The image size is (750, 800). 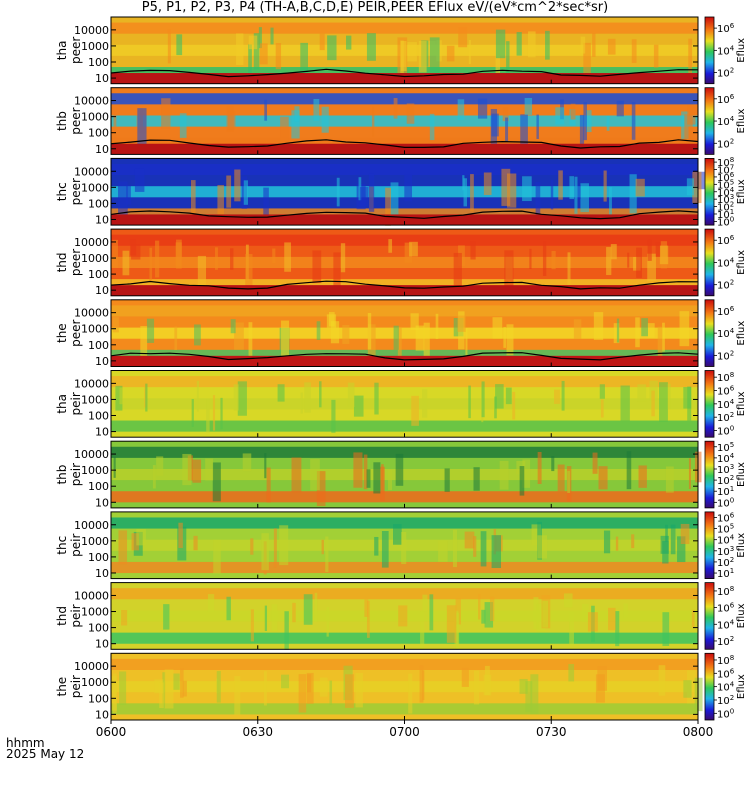 I want to click on panel-the-peer-scpot-line, so click(x=404, y=356).